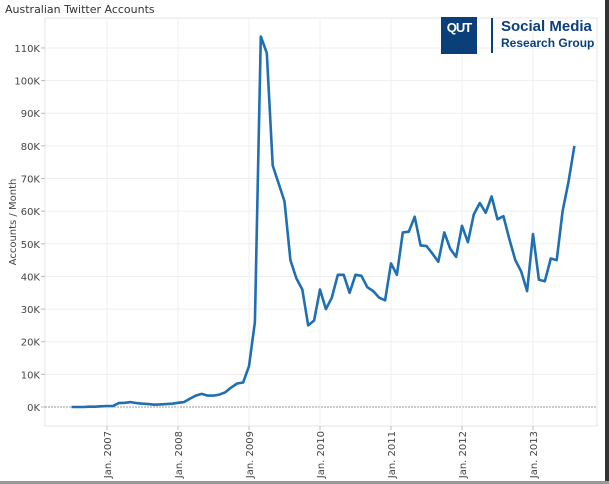 This screenshot has width=609, height=484. Describe the element at coordinates (31, 375) in the screenshot. I see `y-tick-label: 10K` at that location.